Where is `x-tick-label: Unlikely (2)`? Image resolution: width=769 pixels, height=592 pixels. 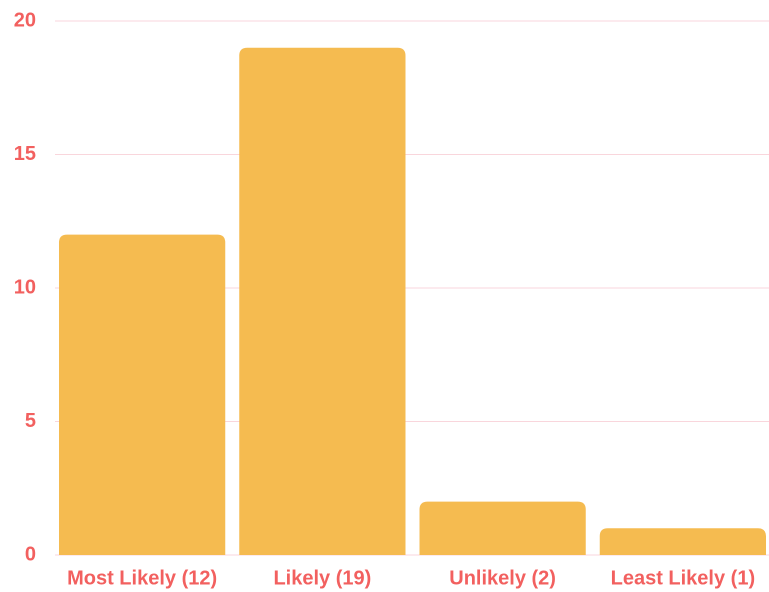 x-tick-label: Unlikely (2) is located at coordinates (502, 578).